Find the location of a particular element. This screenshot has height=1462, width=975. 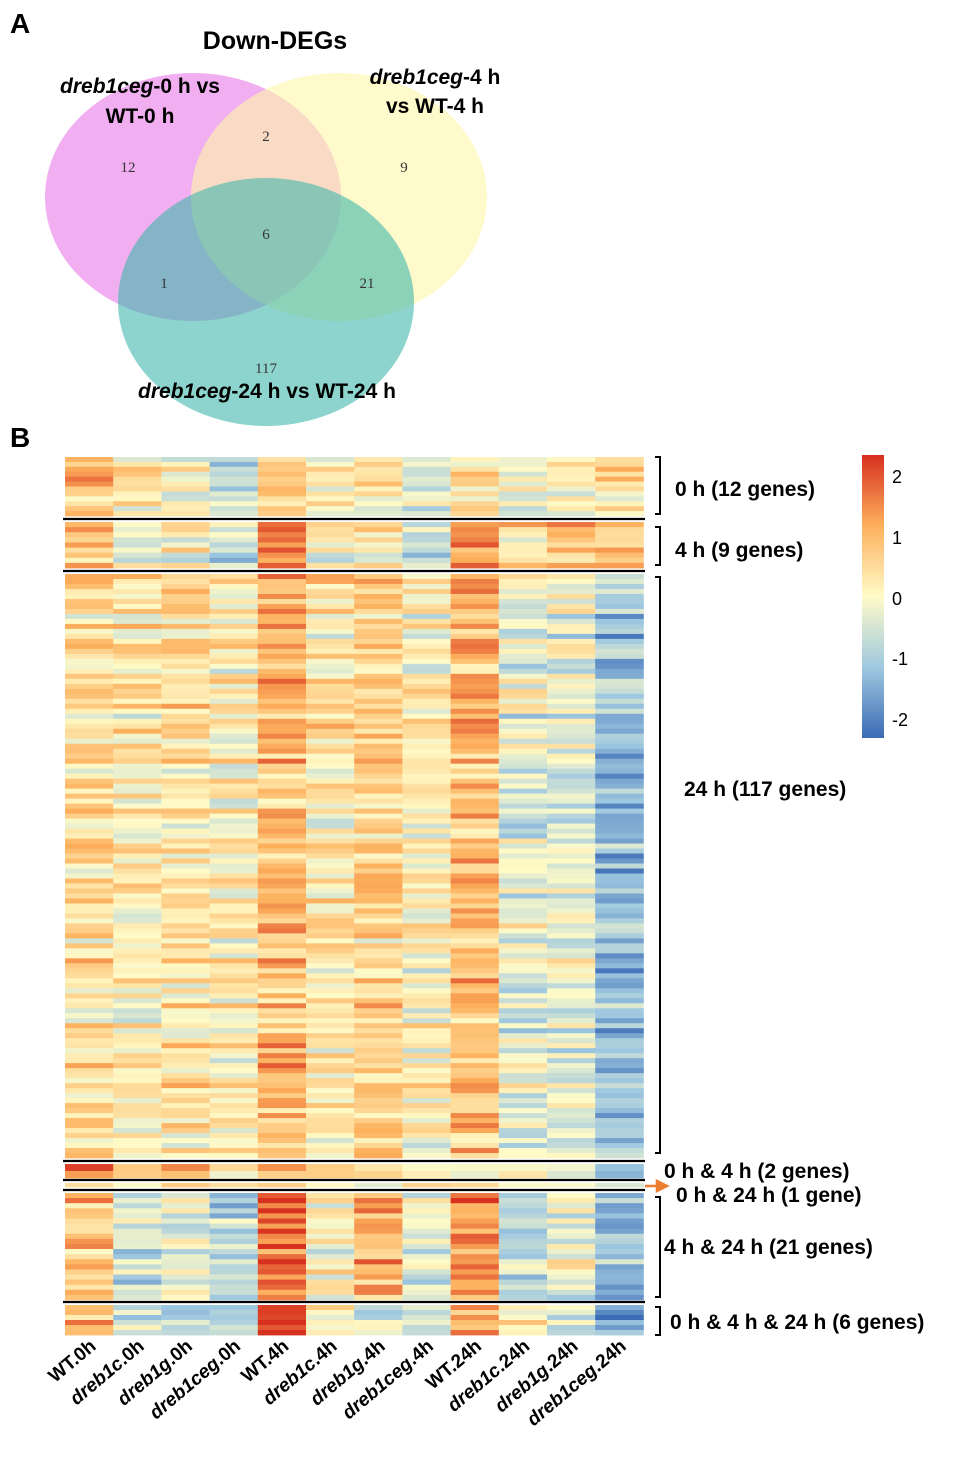

venn-label-4h-line2: vs WT-4 h is located at coordinates (435, 106).